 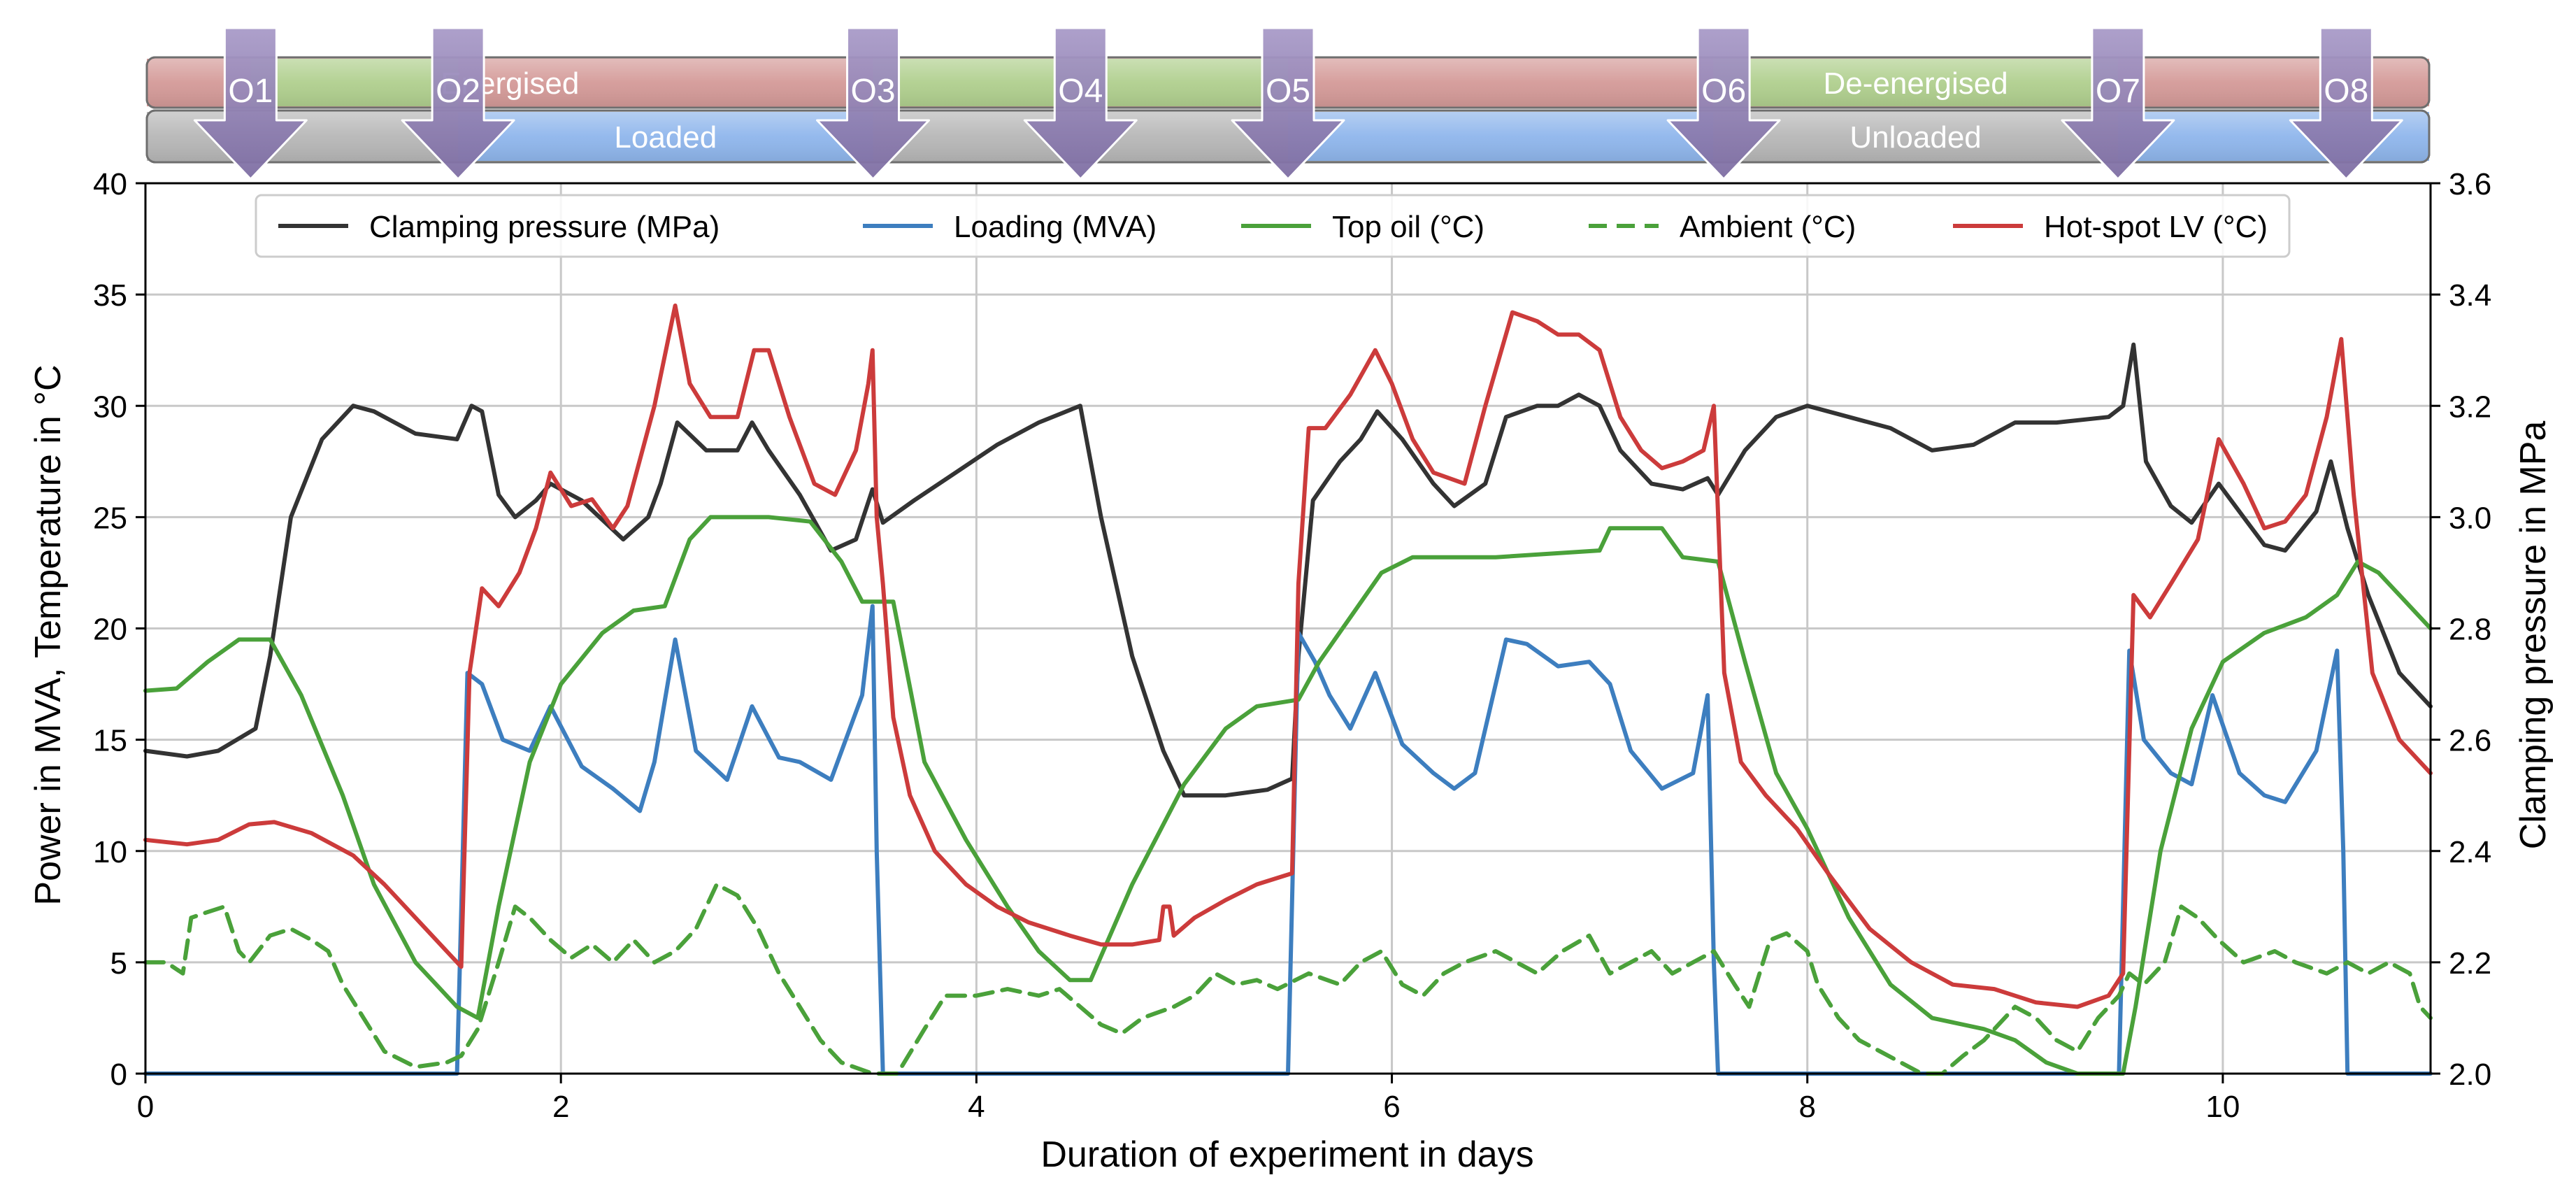 I want to click on x-tick-label: 8, so click(x=1806, y=1107).